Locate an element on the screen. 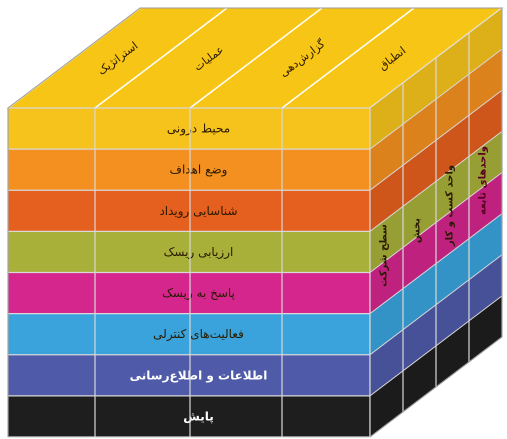 The width and height of the screenshot is (507, 439). component-row: ارزیابی ریسک is located at coordinates (189, 252).